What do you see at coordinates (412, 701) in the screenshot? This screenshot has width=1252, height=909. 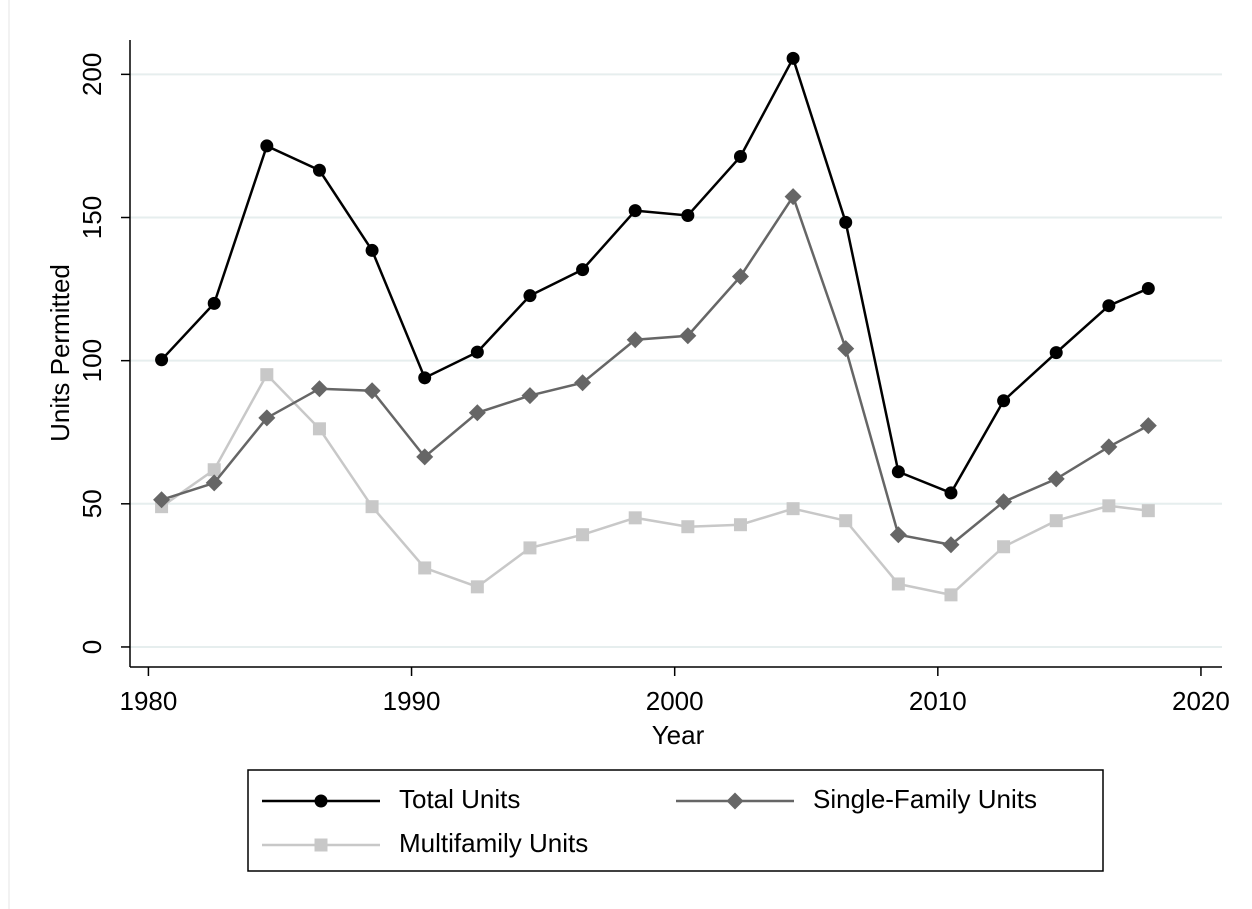 I see `x-tick-label: 1990` at bounding box center [412, 701].